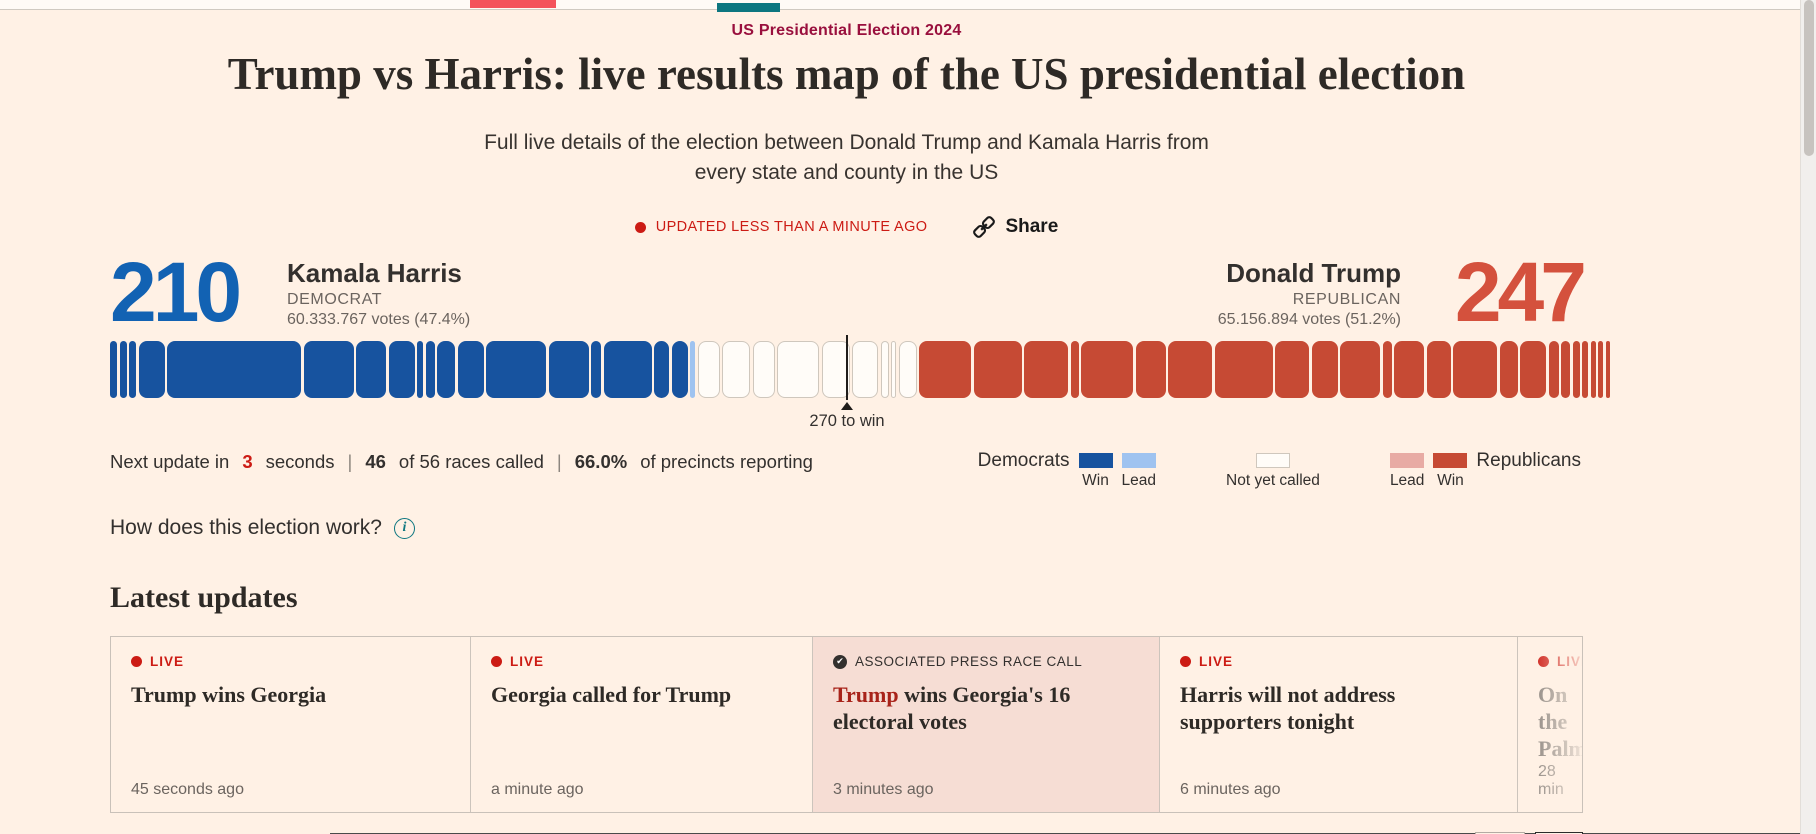  Describe the element at coordinates (847, 406) in the screenshot. I see `270-threshold-arrow-icon` at that location.